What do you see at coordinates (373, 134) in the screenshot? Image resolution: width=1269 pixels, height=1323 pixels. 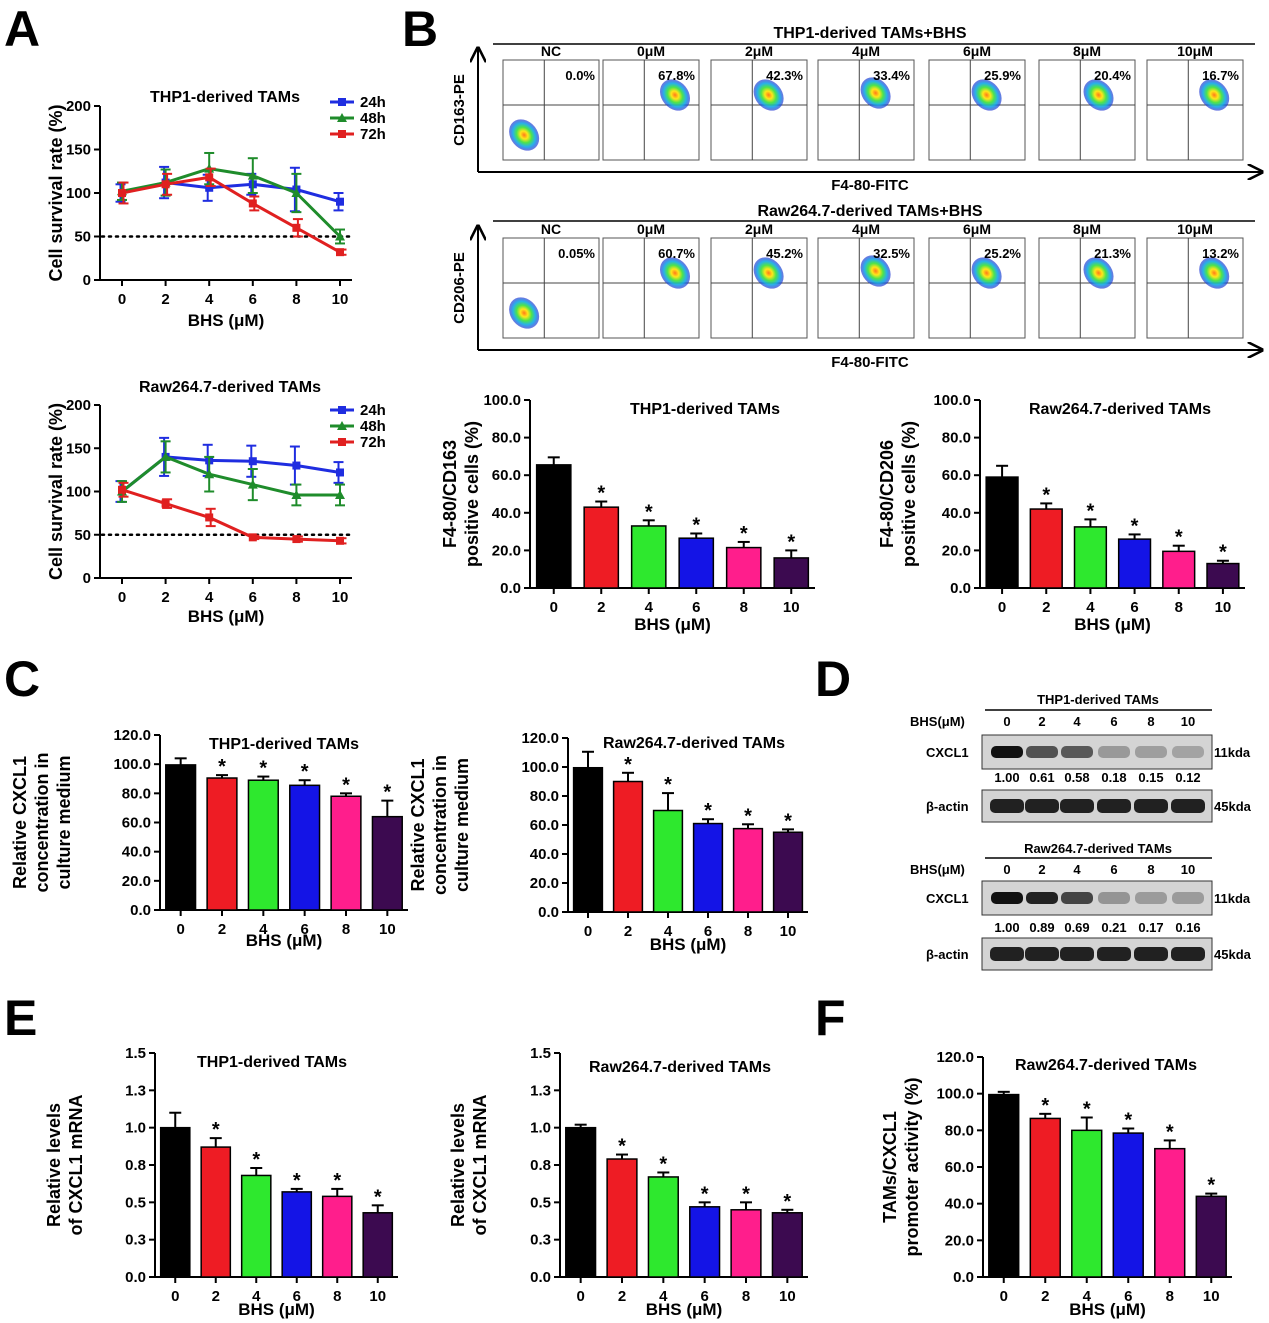 I see `legend-label: 72h` at bounding box center [373, 134].